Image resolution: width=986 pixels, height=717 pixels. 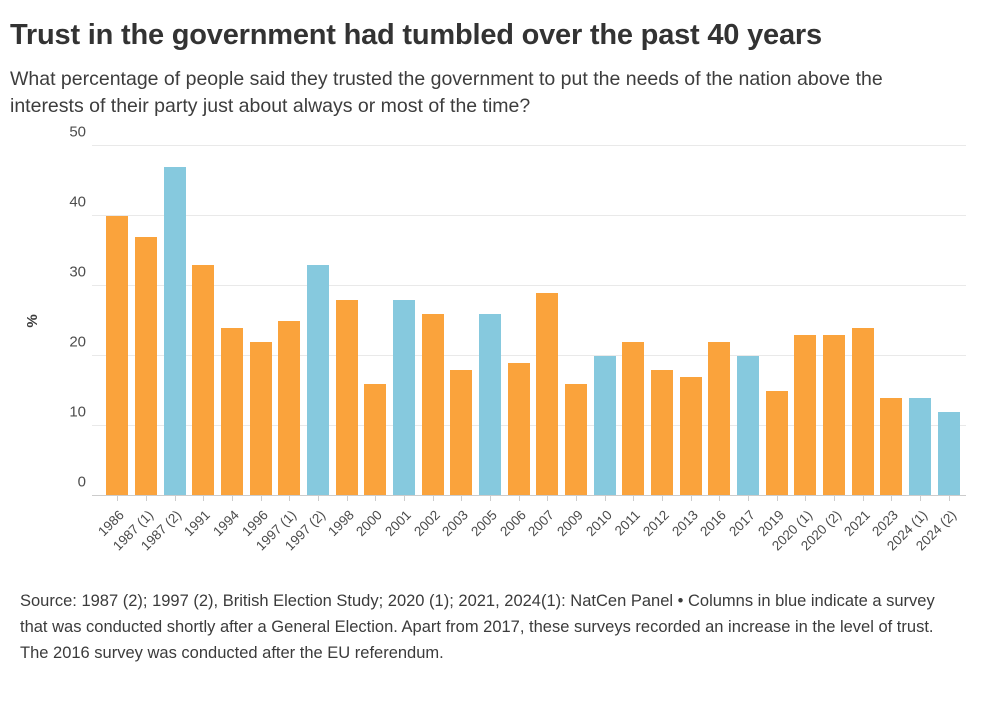 I want to click on bar-column: 1996, so click(x=257, y=342).